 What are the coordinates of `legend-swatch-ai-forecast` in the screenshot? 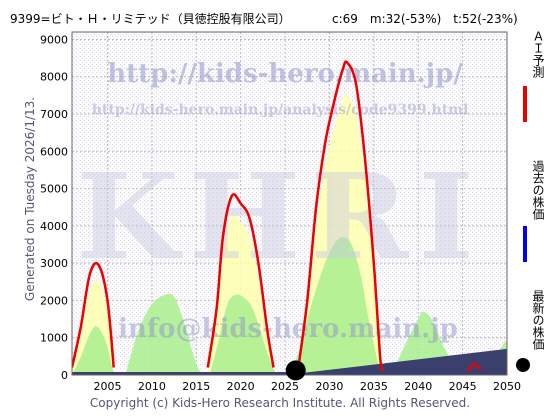 It's located at (525, 104).